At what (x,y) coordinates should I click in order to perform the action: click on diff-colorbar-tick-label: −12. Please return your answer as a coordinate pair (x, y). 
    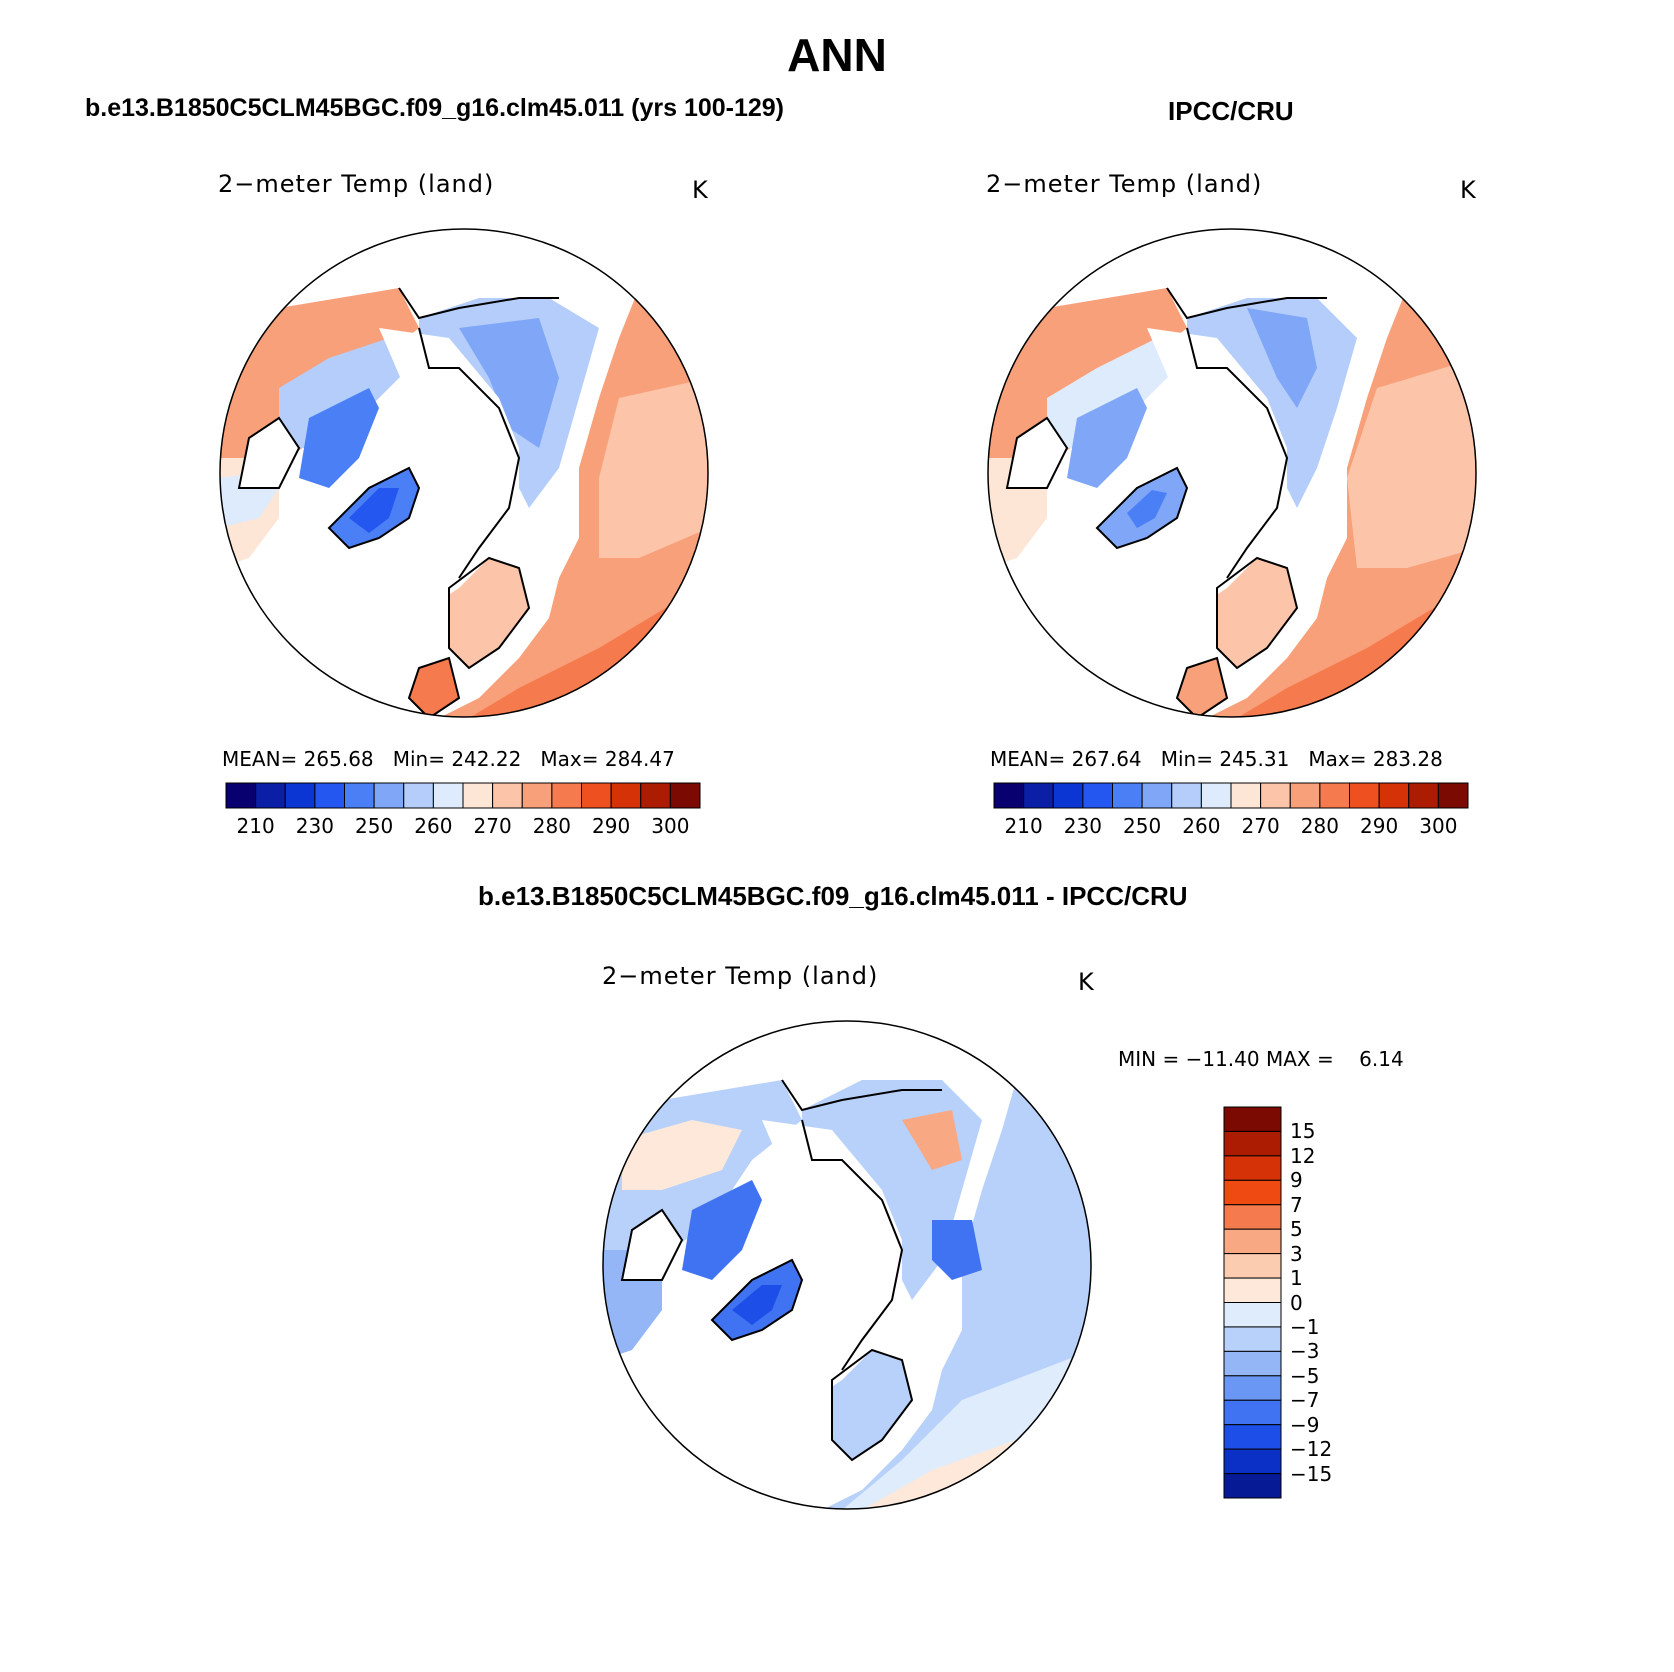
    Looking at the image, I should click on (1311, 1449).